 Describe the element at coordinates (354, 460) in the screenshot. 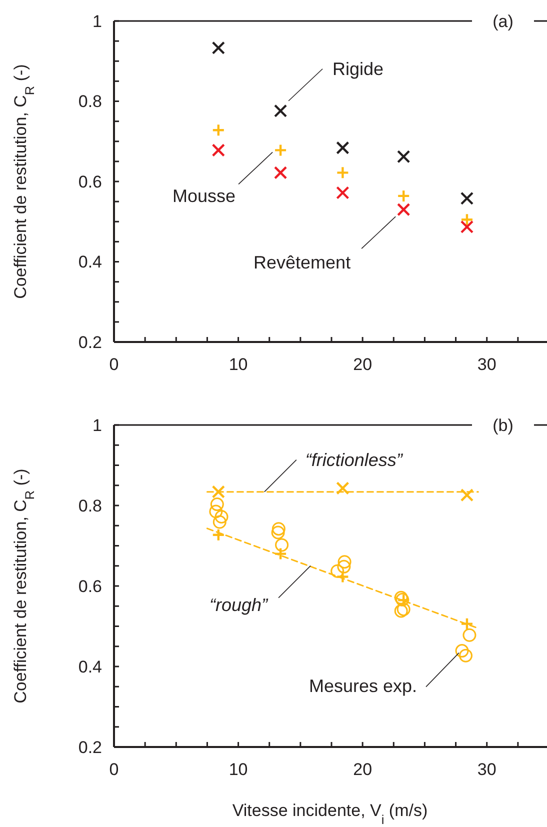

I see `series-label: “frictionless”` at that location.